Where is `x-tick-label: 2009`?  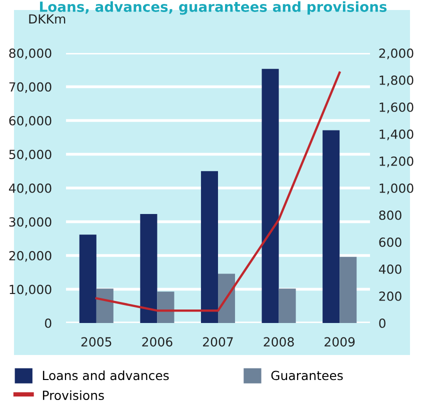 x-tick-label: 2009 is located at coordinates (339, 342).